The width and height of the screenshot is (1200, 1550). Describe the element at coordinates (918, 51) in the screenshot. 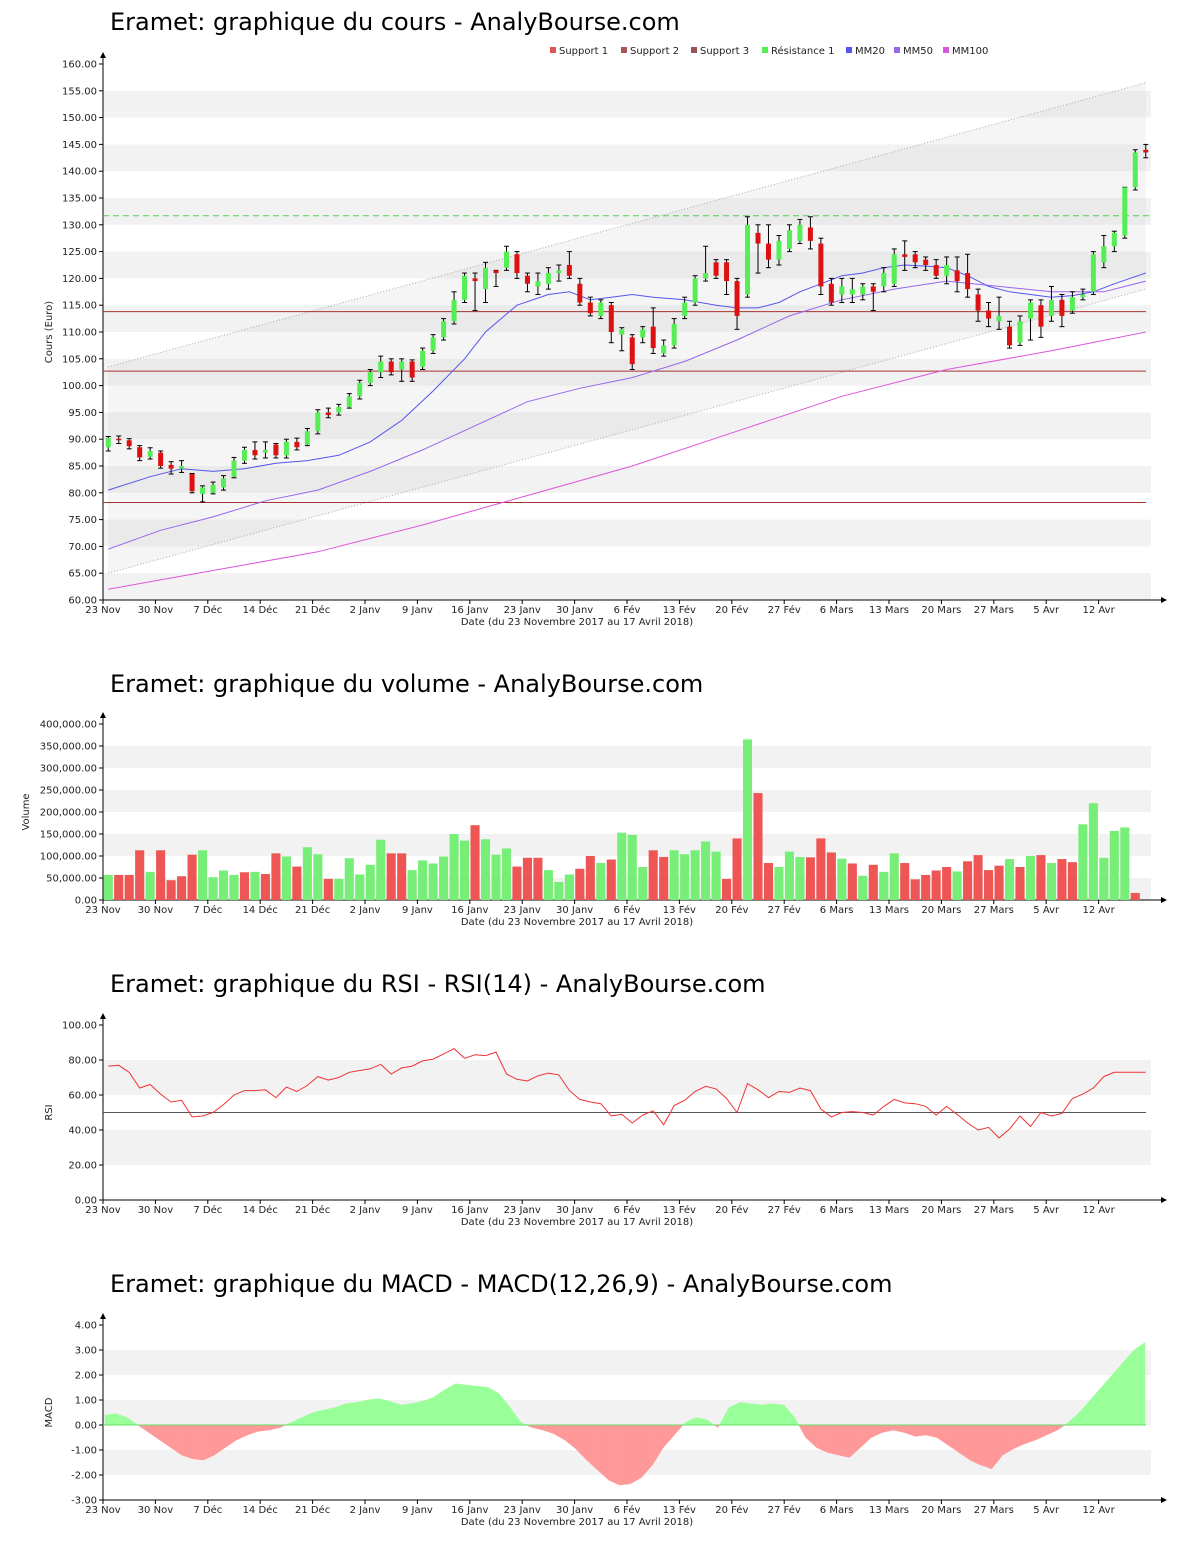

I see `legend-label: MM50` at that location.